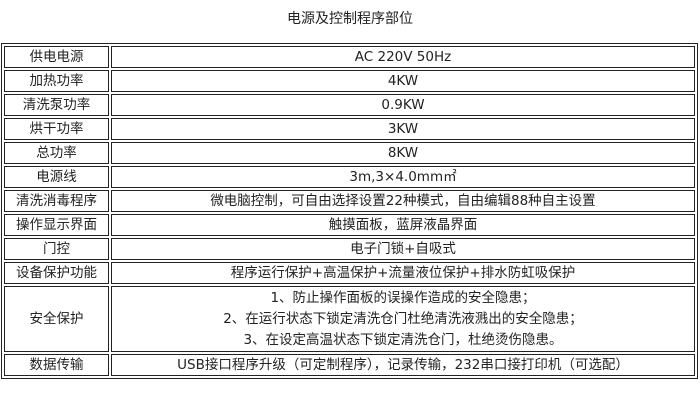 Image resolution: width=700 pixels, height=400 pixels. What do you see at coordinates (403, 153) in the screenshot?
I see `row-value: 8KW` at bounding box center [403, 153].